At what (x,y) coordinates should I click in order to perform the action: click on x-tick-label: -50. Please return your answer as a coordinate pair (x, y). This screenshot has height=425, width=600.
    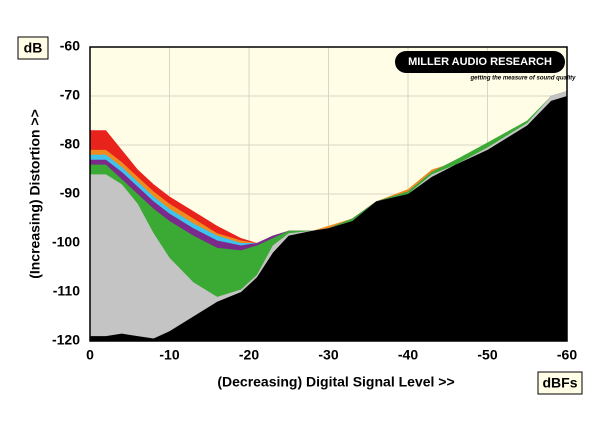
    Looking at the image, I should click on (487, 355).